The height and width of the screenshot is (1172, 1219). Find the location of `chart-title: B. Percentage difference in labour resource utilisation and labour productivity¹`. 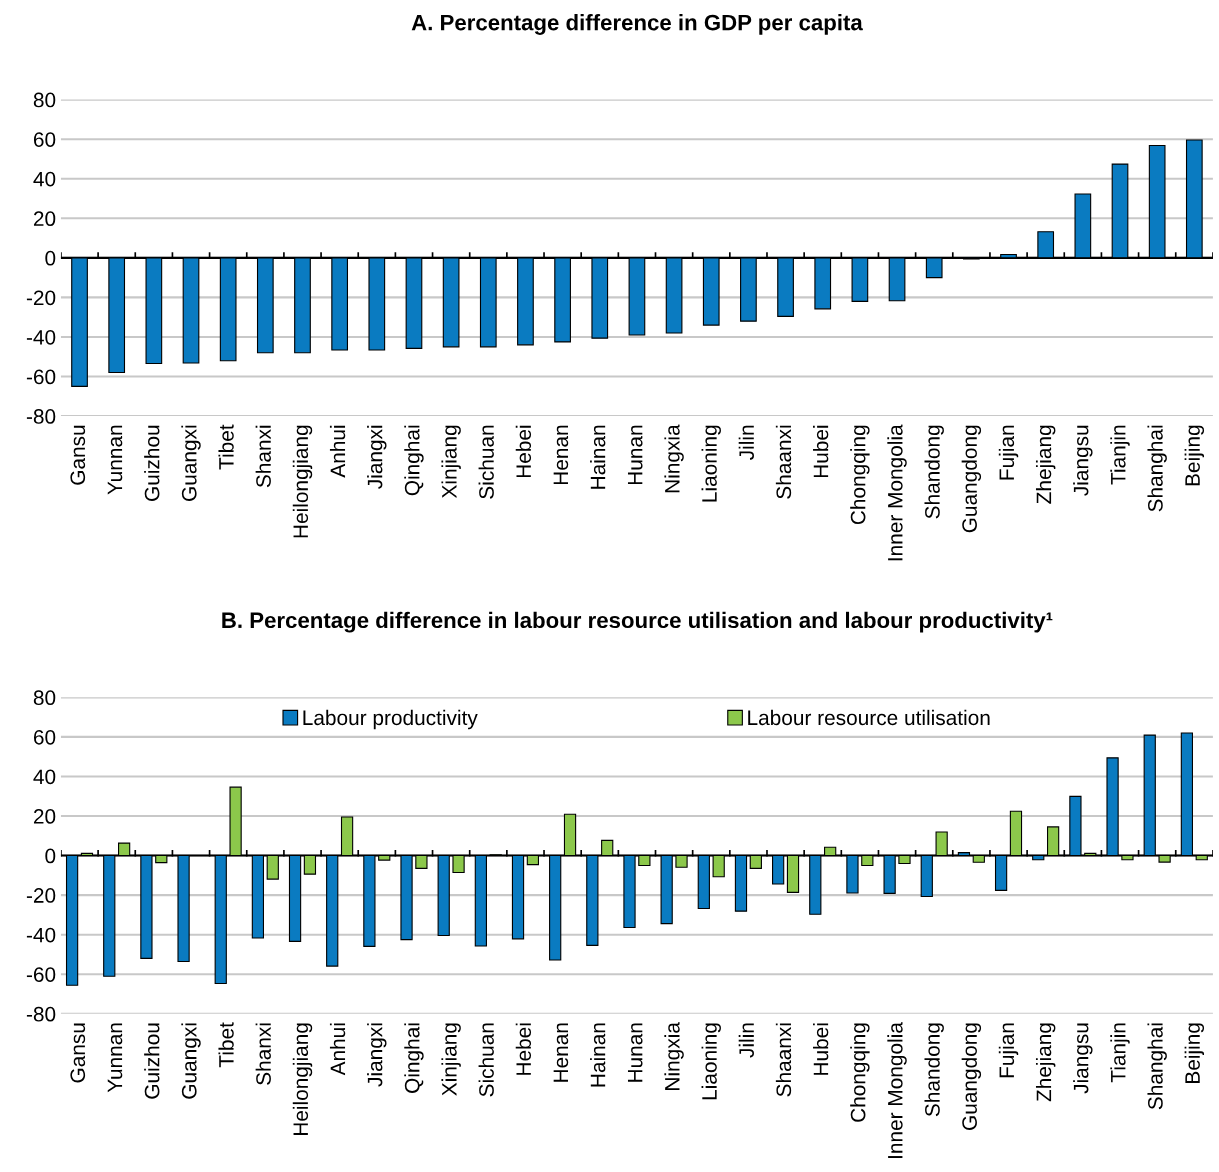

chart-title: B. Percentage difference in labour resource utilisation and labour productivity¹ is located at coordinates (637, 622).